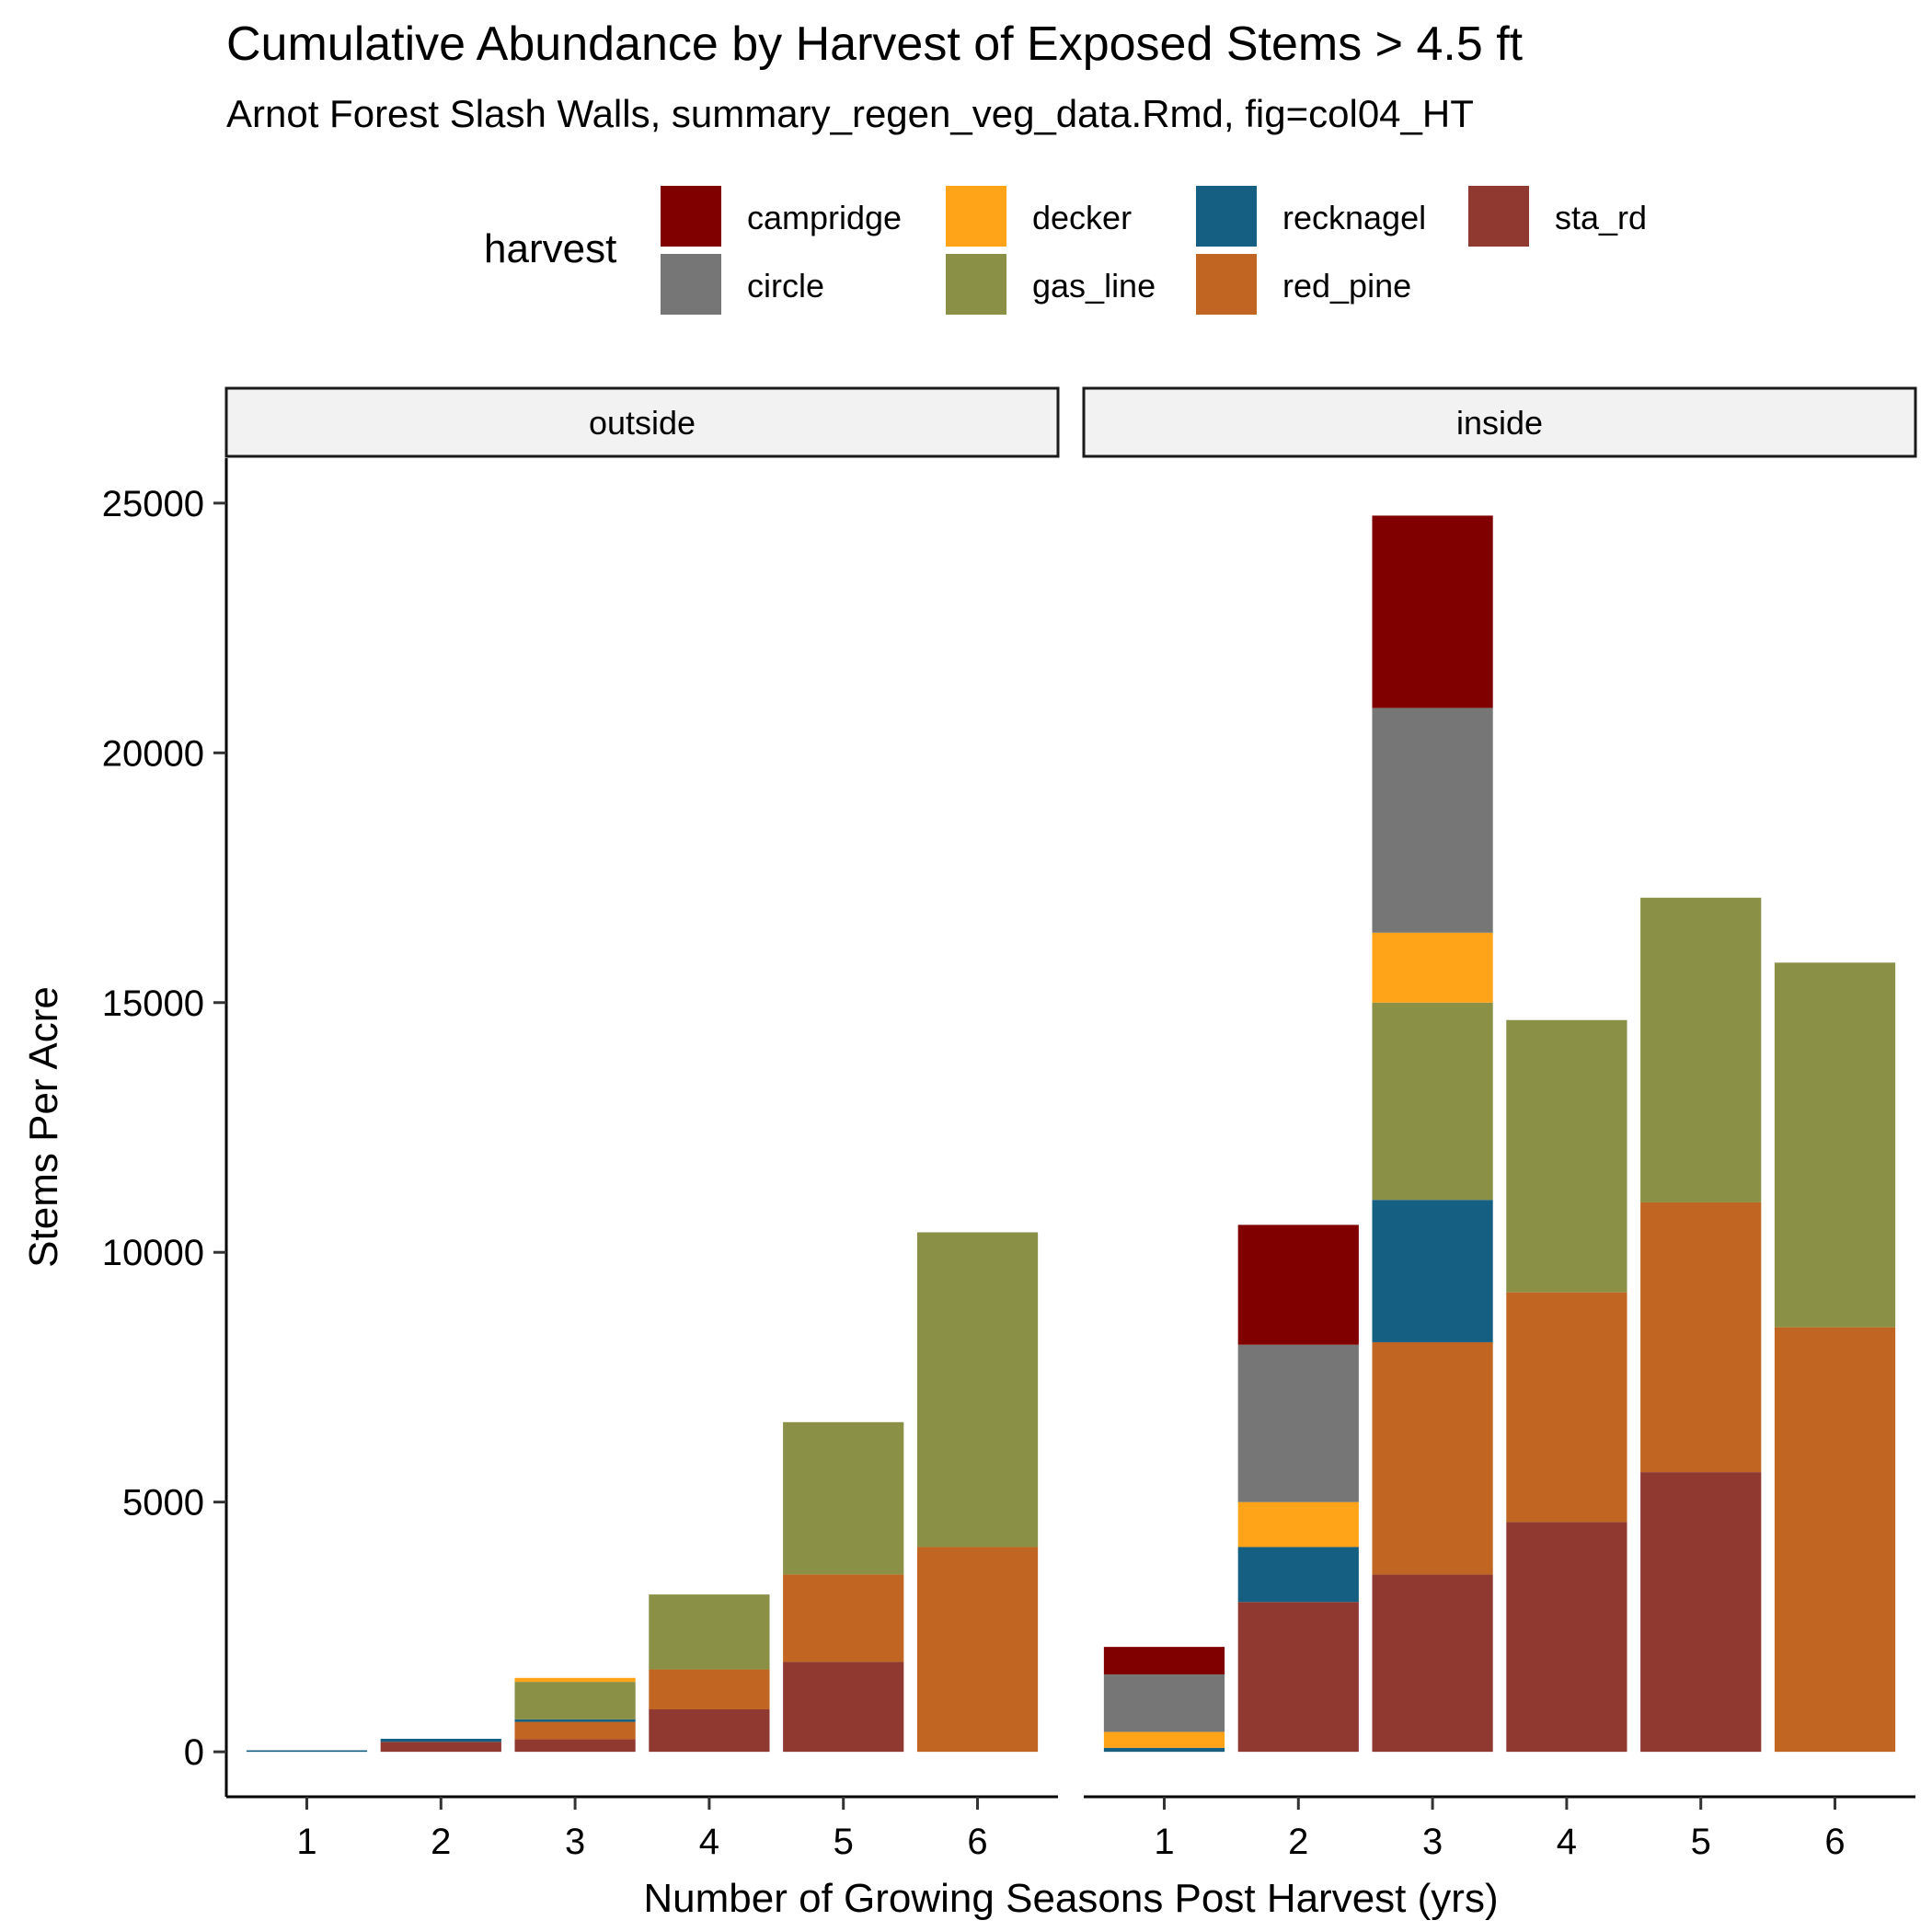 The width and height of the screenshot is (1932, 1932). I want to click on bar-inside-6-red_pine, so click(1835, 1540).